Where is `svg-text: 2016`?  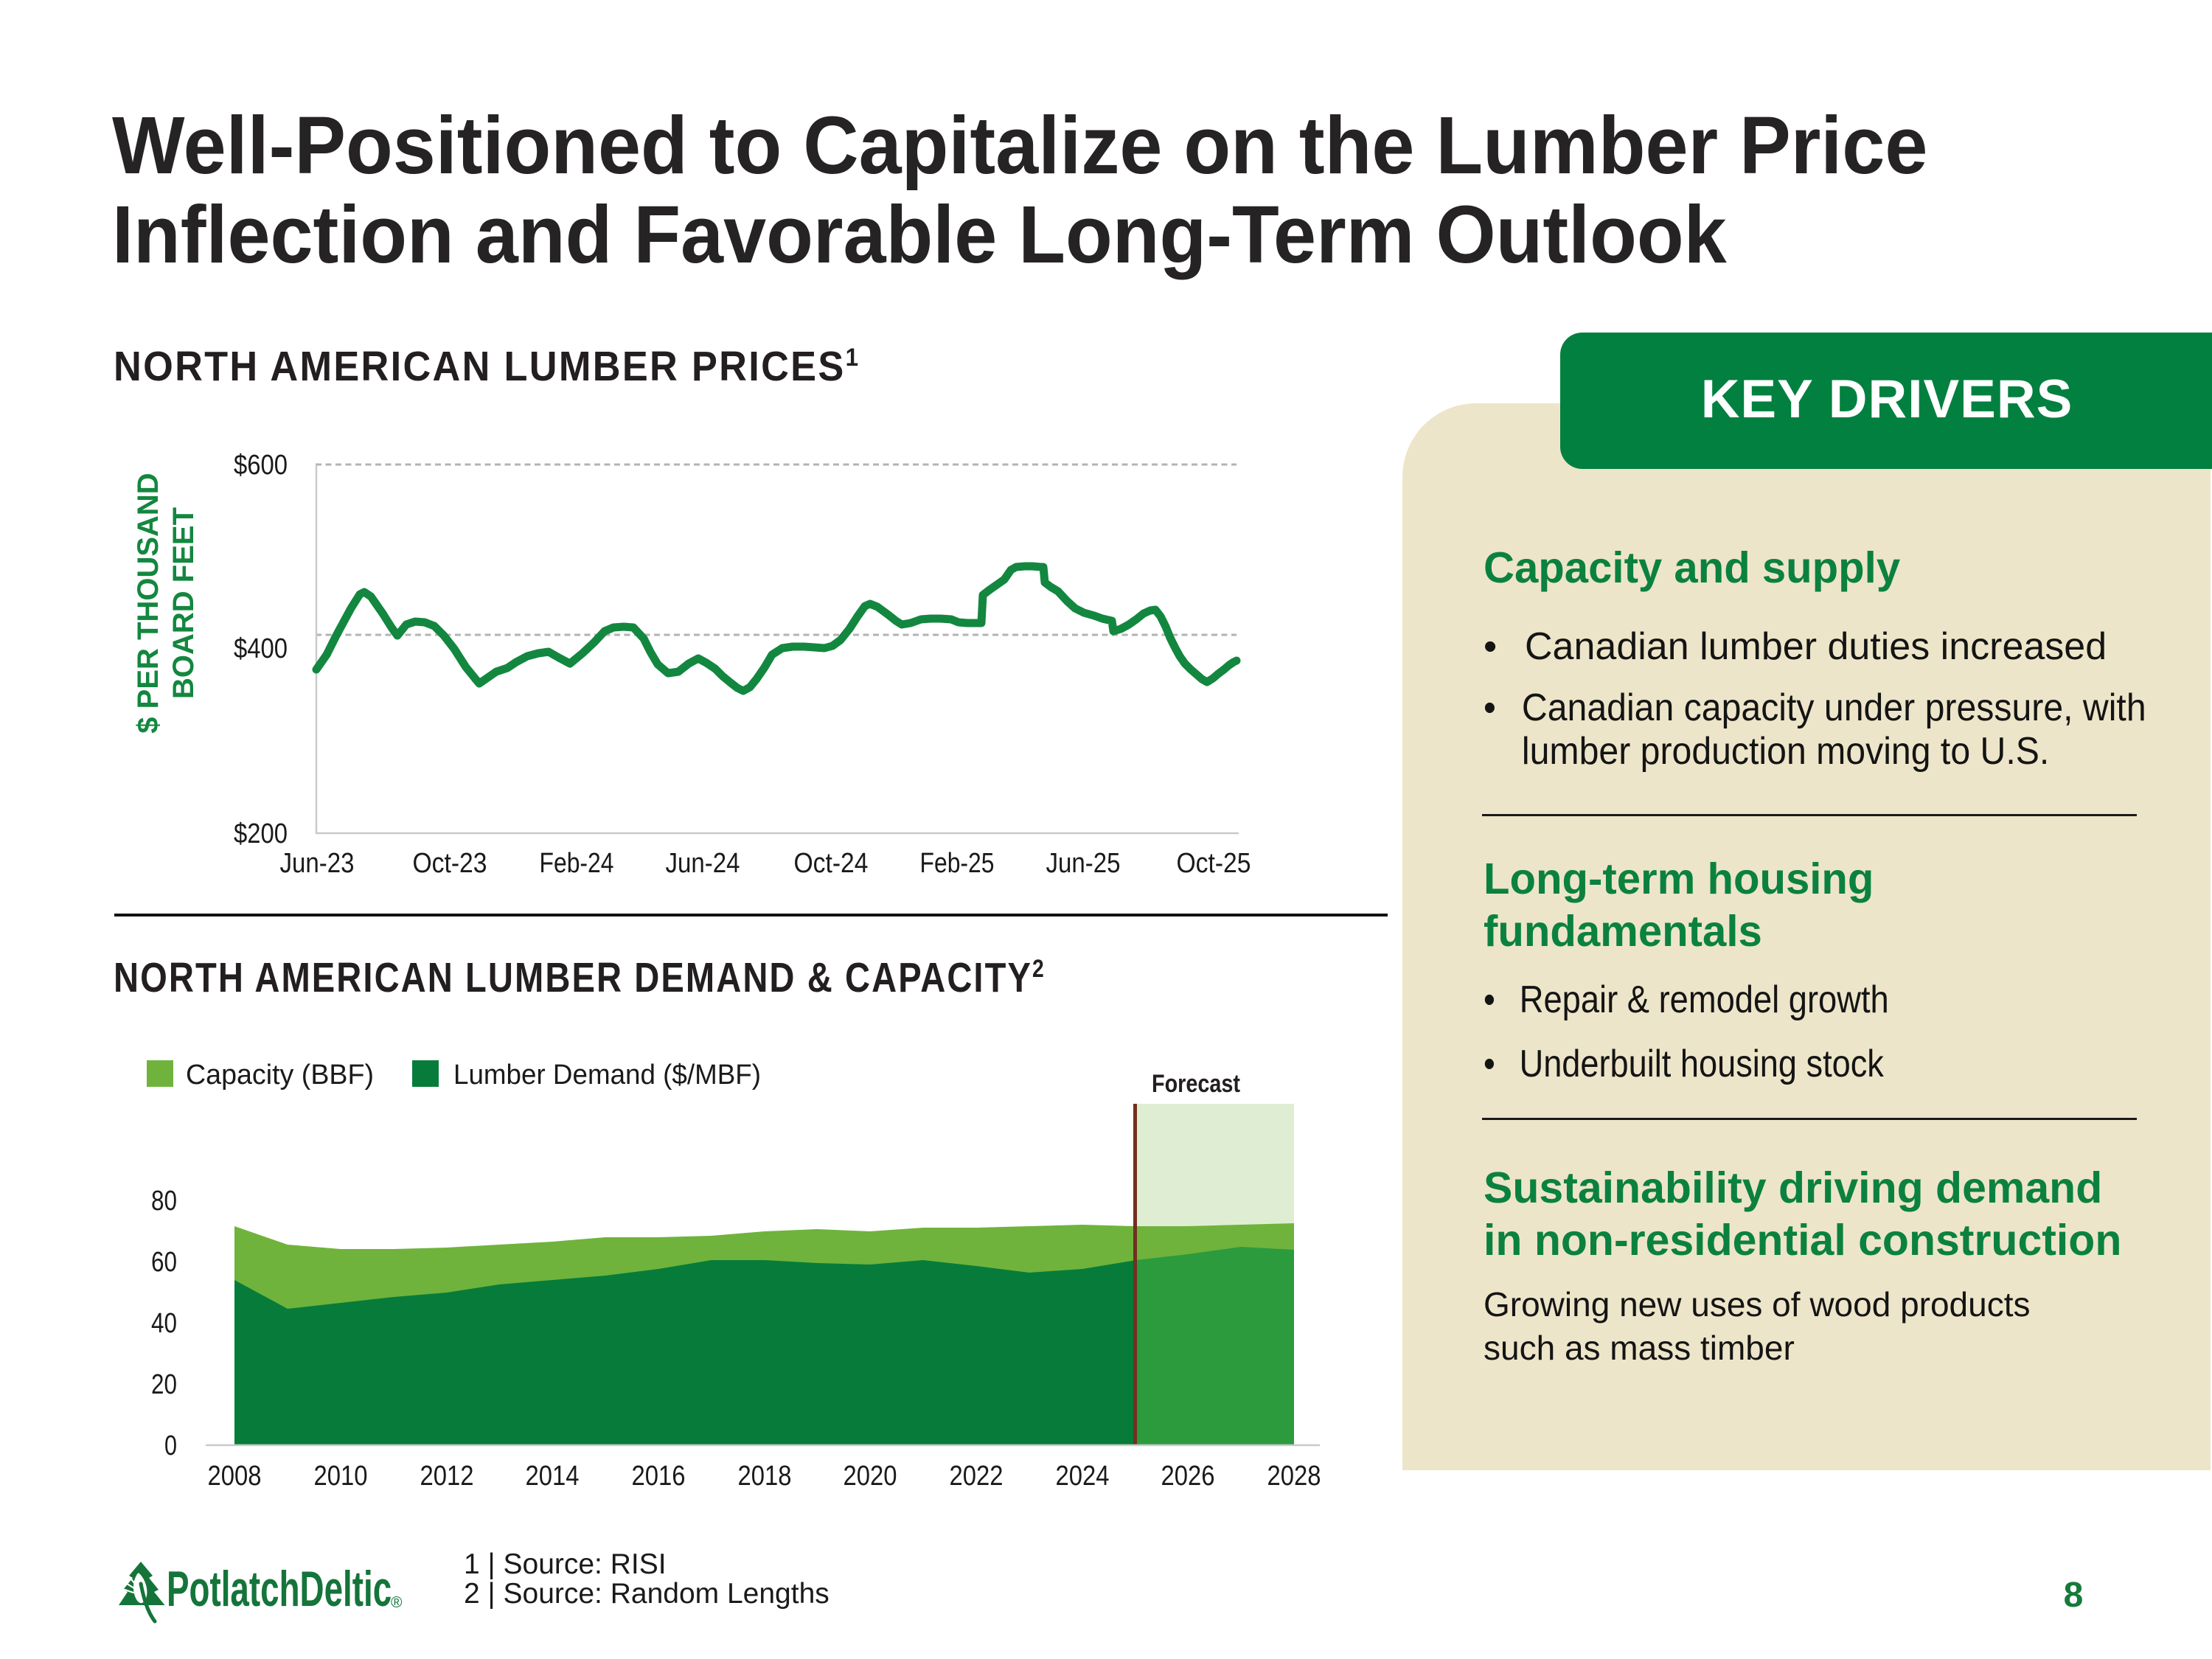 svg-text: 2016 is located at coordinates (659, 1476).